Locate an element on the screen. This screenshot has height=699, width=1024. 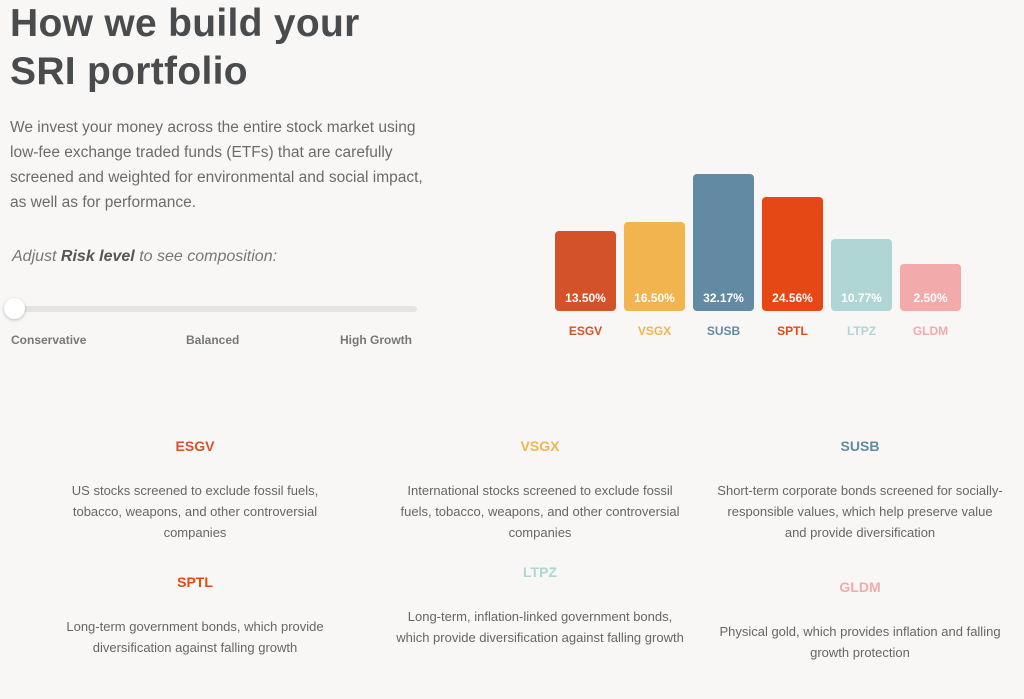
fund-ticker: SUSB is located at coordinates (860, 446).